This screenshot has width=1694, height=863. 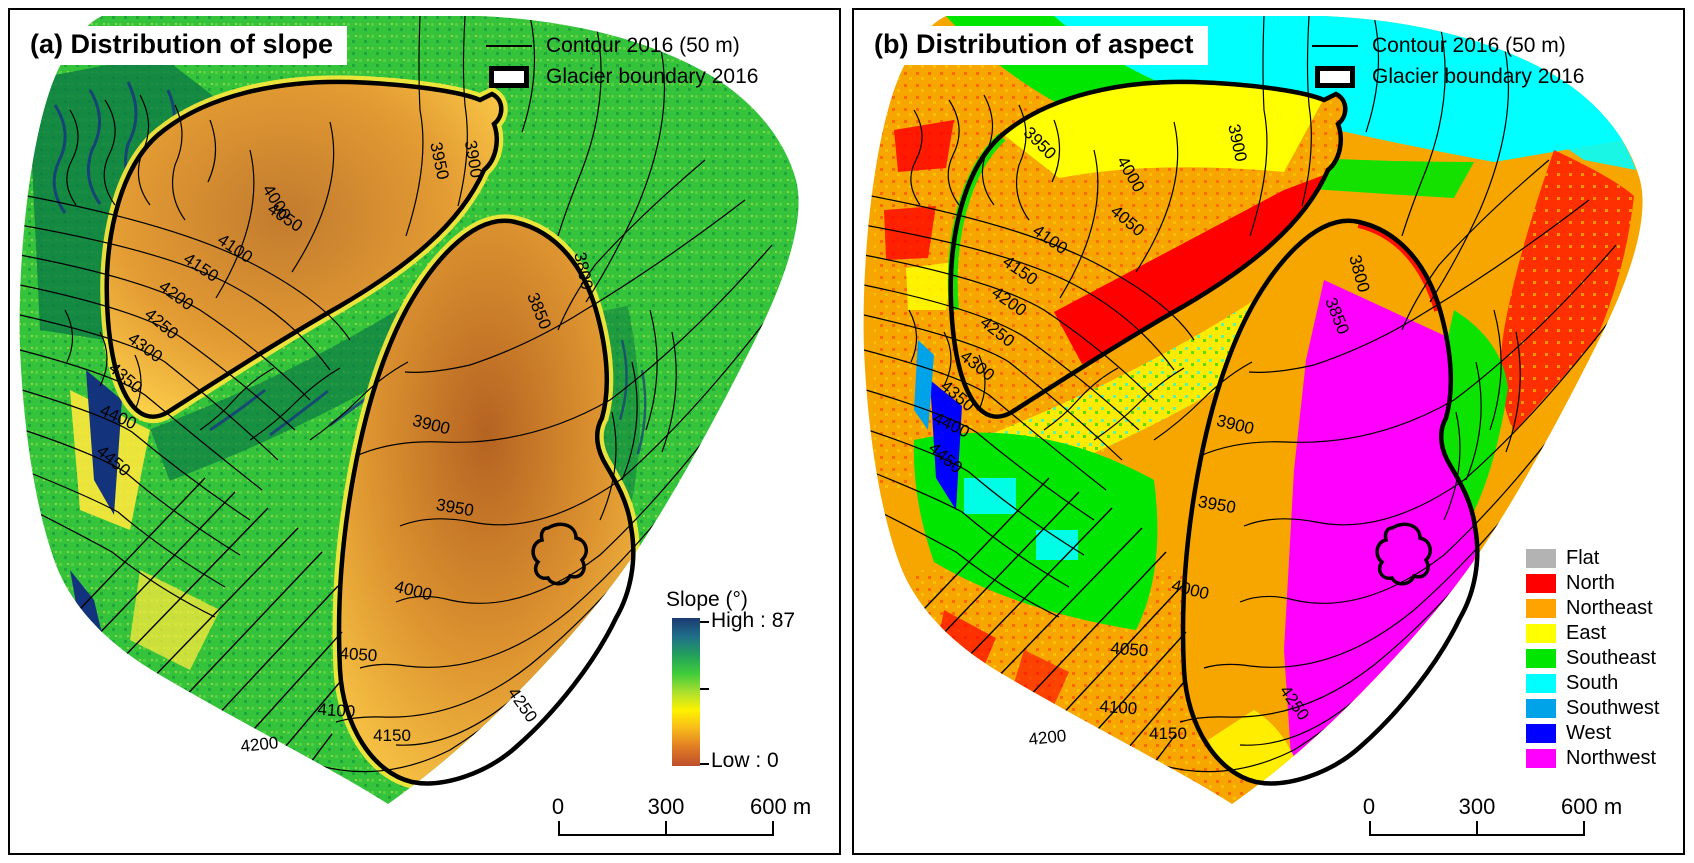 I want to click on panel-a-title: (a) Distribution of slope, so click(x=183, y=45).